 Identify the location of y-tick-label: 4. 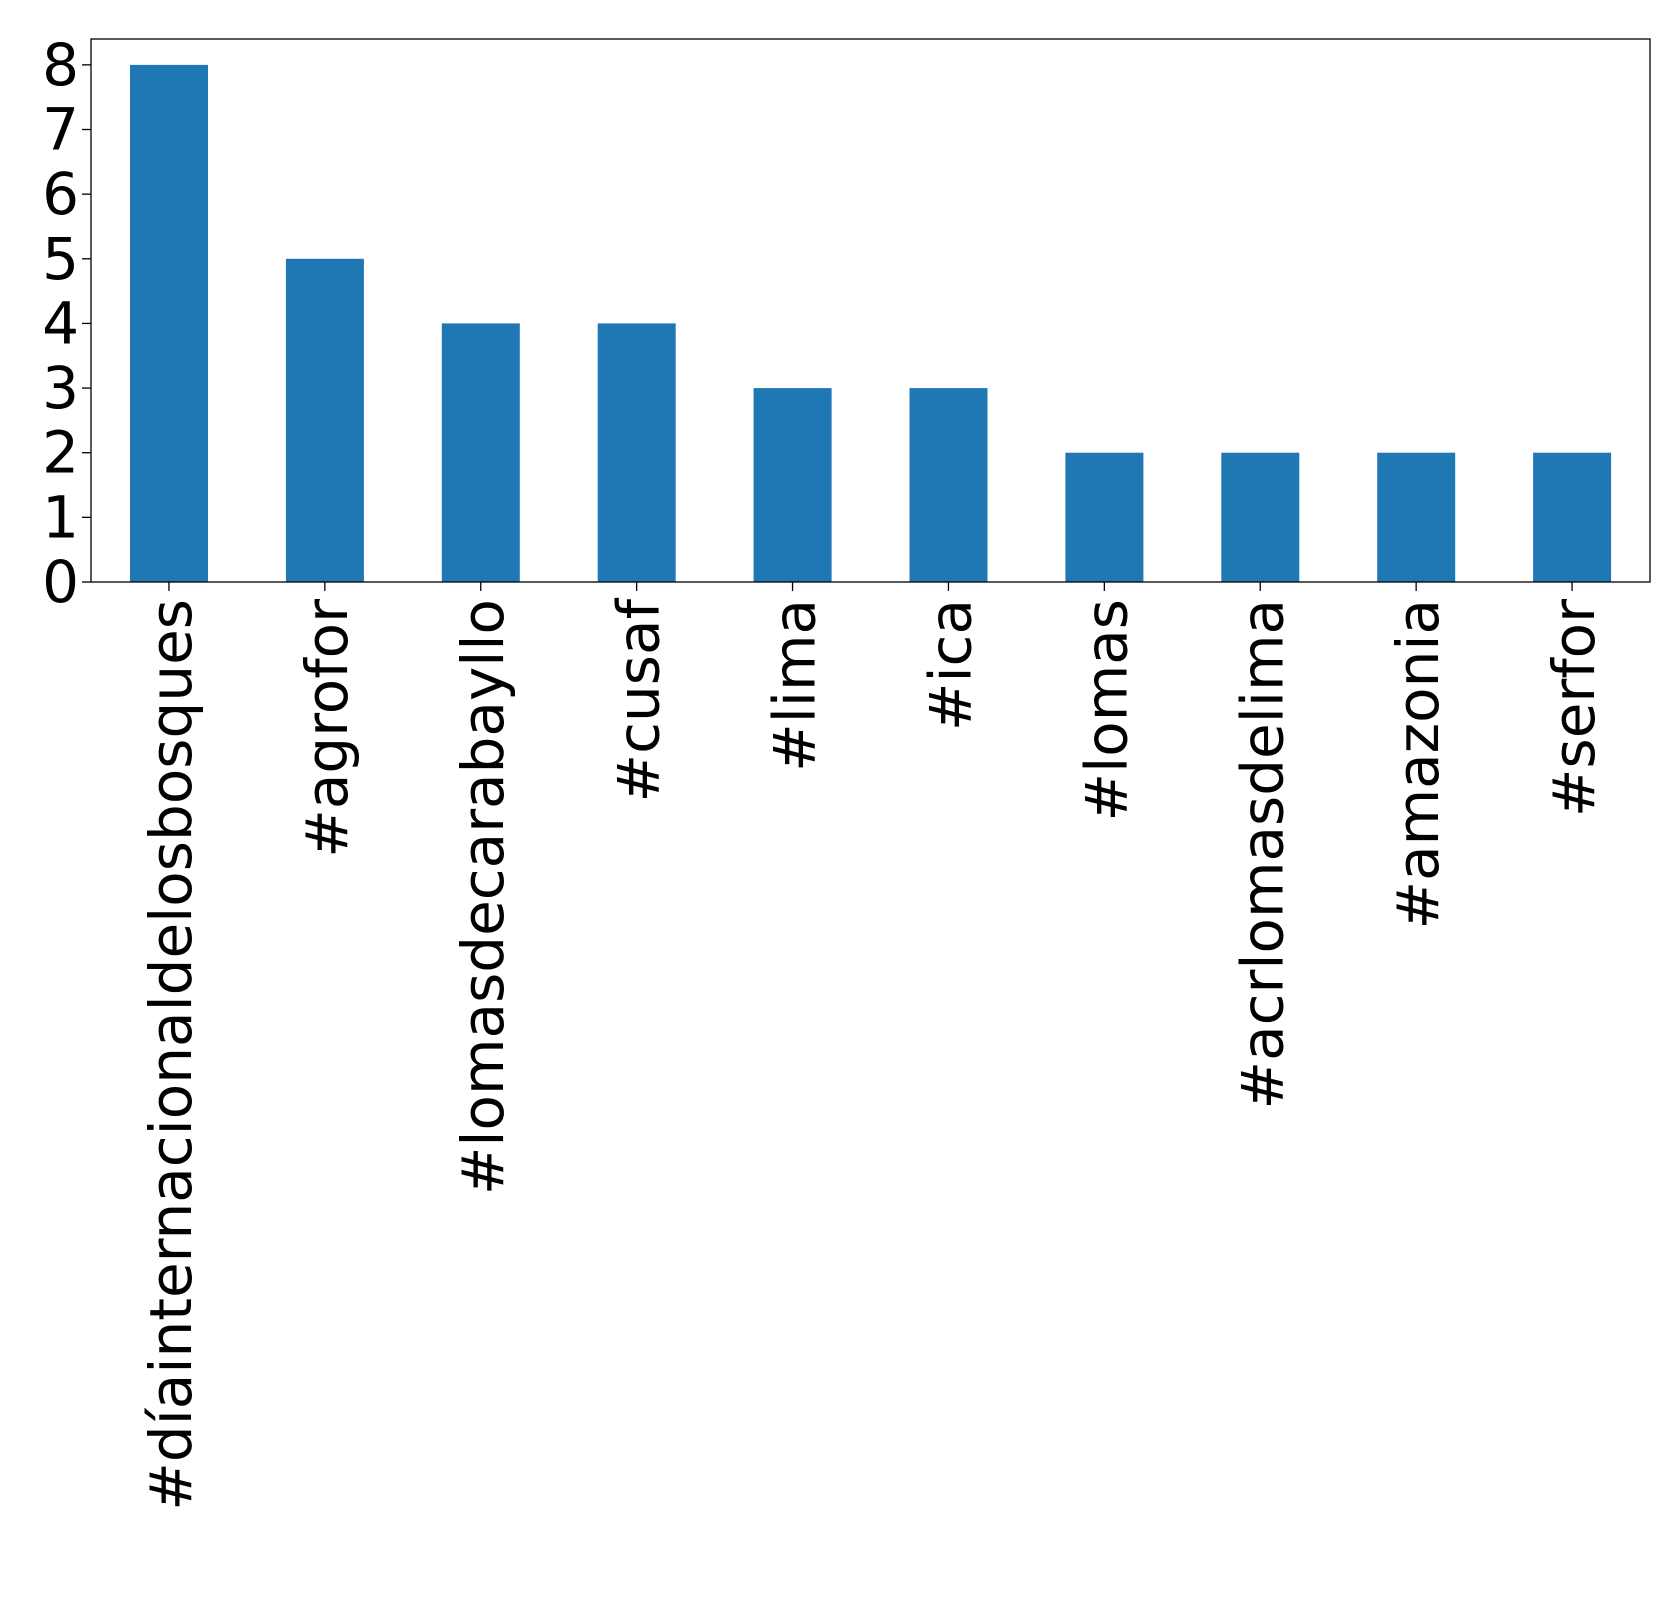
(60, 323).